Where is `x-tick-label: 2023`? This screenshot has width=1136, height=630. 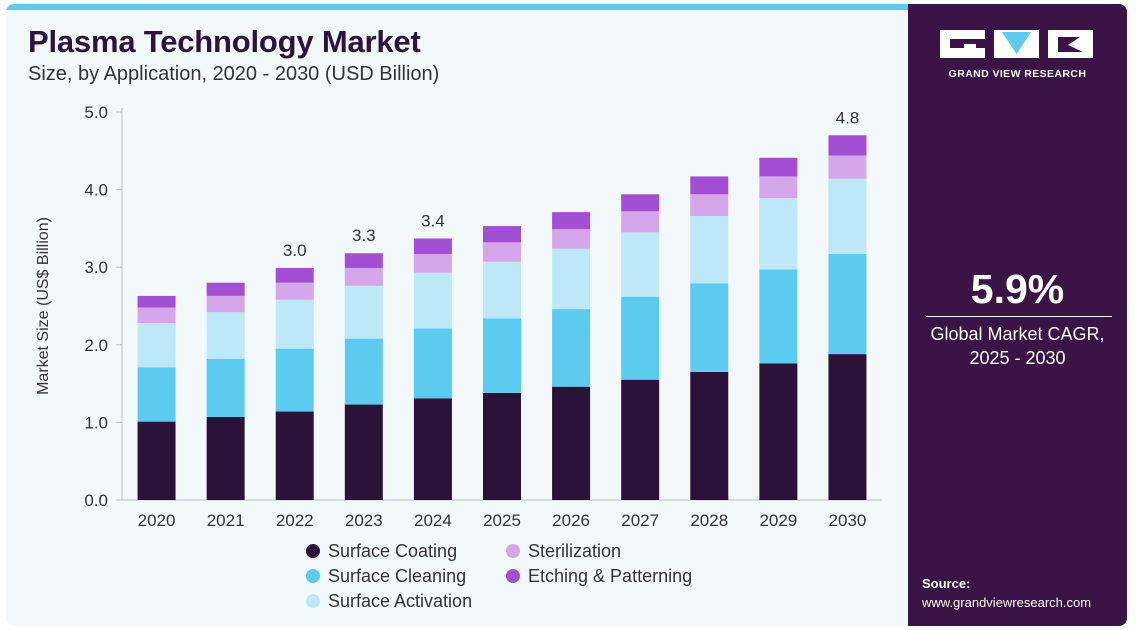 x-tick-label: 2023 is located at coordinates (364, 520).